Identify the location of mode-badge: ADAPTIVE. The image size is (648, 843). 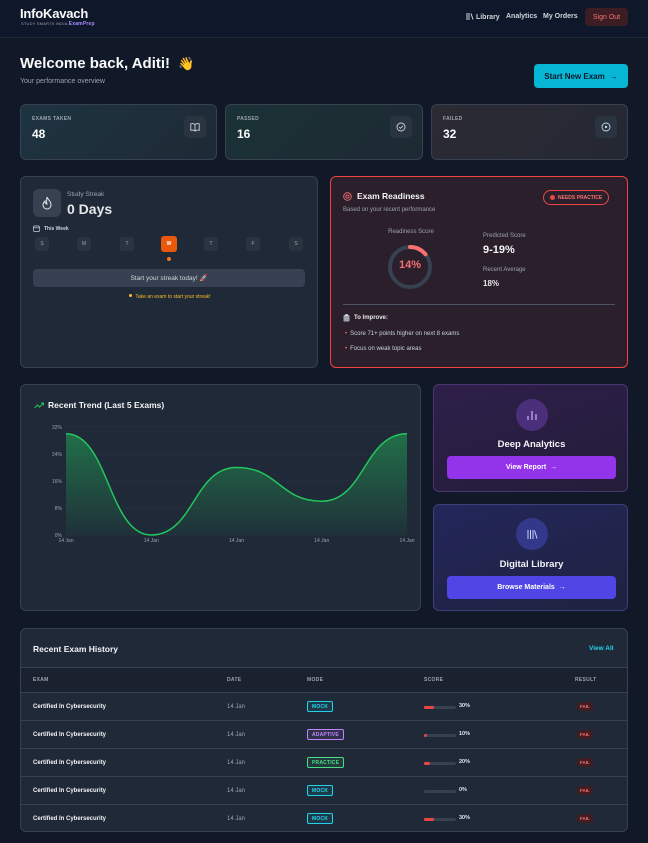
(325, 734).